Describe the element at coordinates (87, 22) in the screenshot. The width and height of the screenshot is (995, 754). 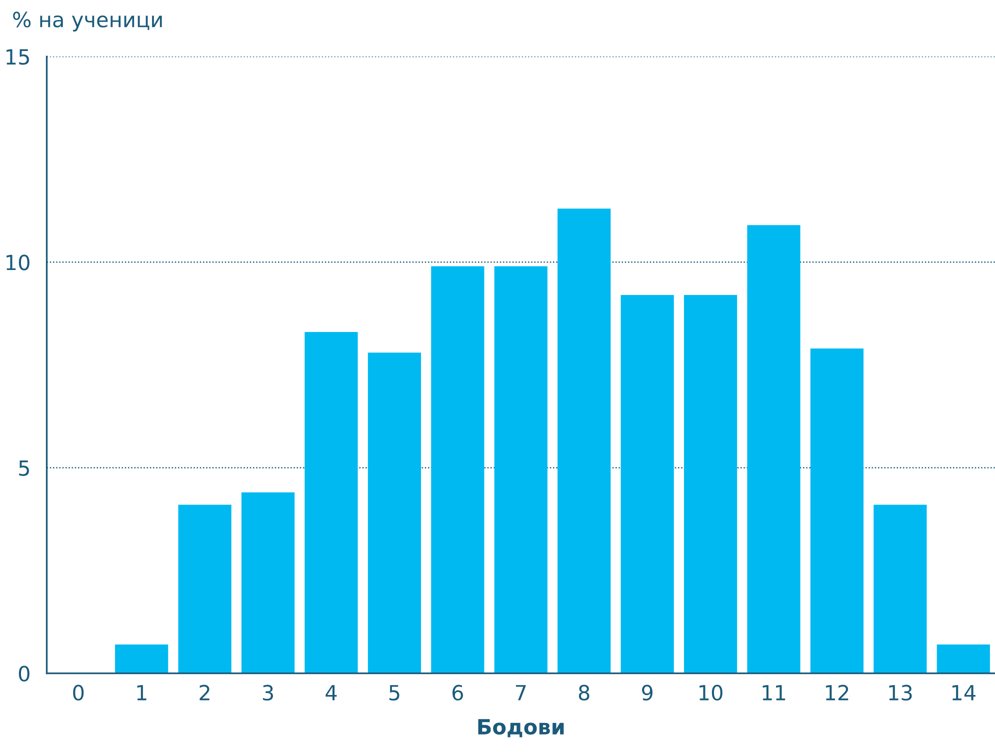
I see `y-axis-title: % на ученици` at that location.